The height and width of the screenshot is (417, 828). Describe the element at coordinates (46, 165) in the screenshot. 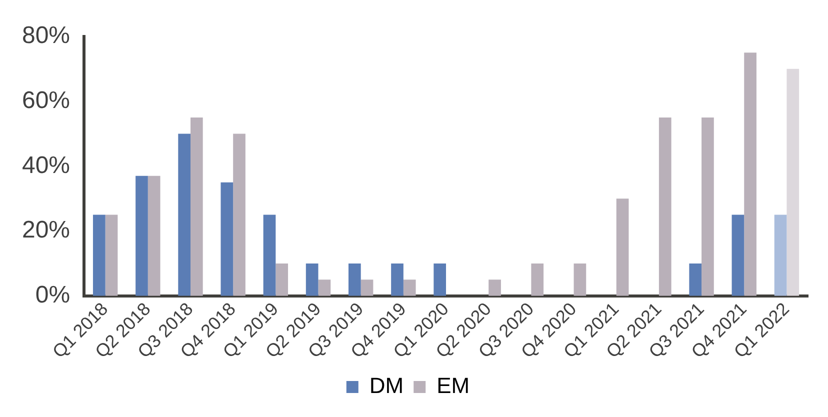

I see `y-tick-label: 40%` at that location.